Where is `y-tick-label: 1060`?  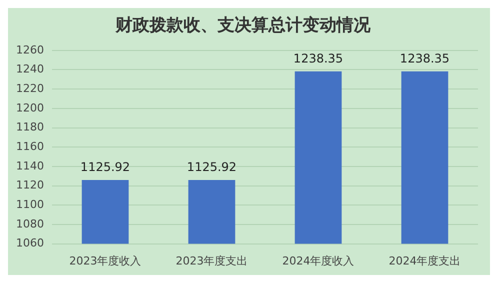
y-tick-label: 1060 is located at coordinates (30, 243).